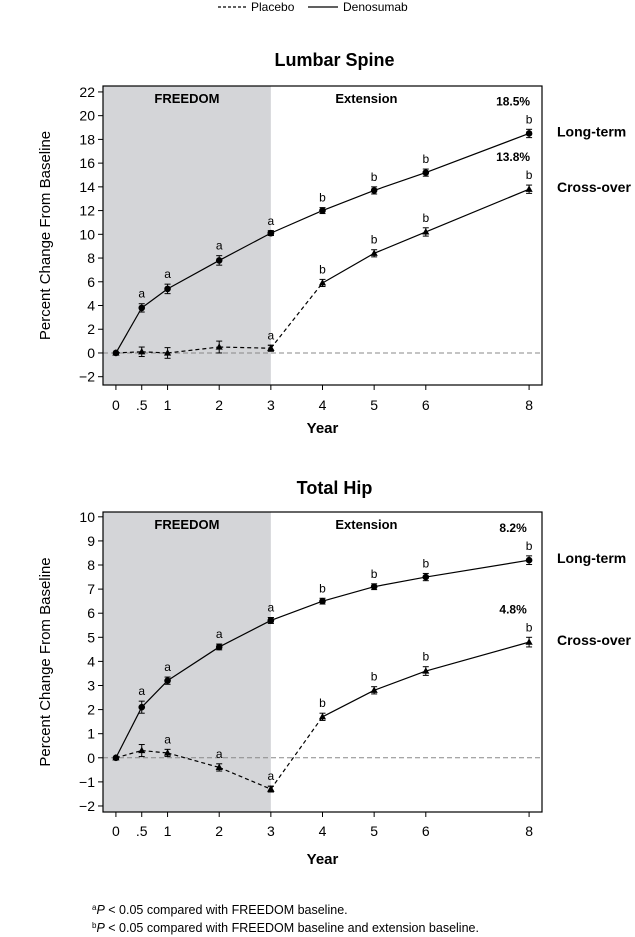  What do you see at coordinates (100, 928) in the screenshot?
I see `footnote-b-p: P` at bounding box center [100, 928].